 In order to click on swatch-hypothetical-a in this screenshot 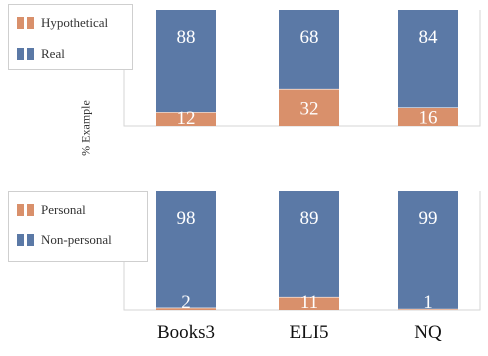, I will do `click(20, 23)`.